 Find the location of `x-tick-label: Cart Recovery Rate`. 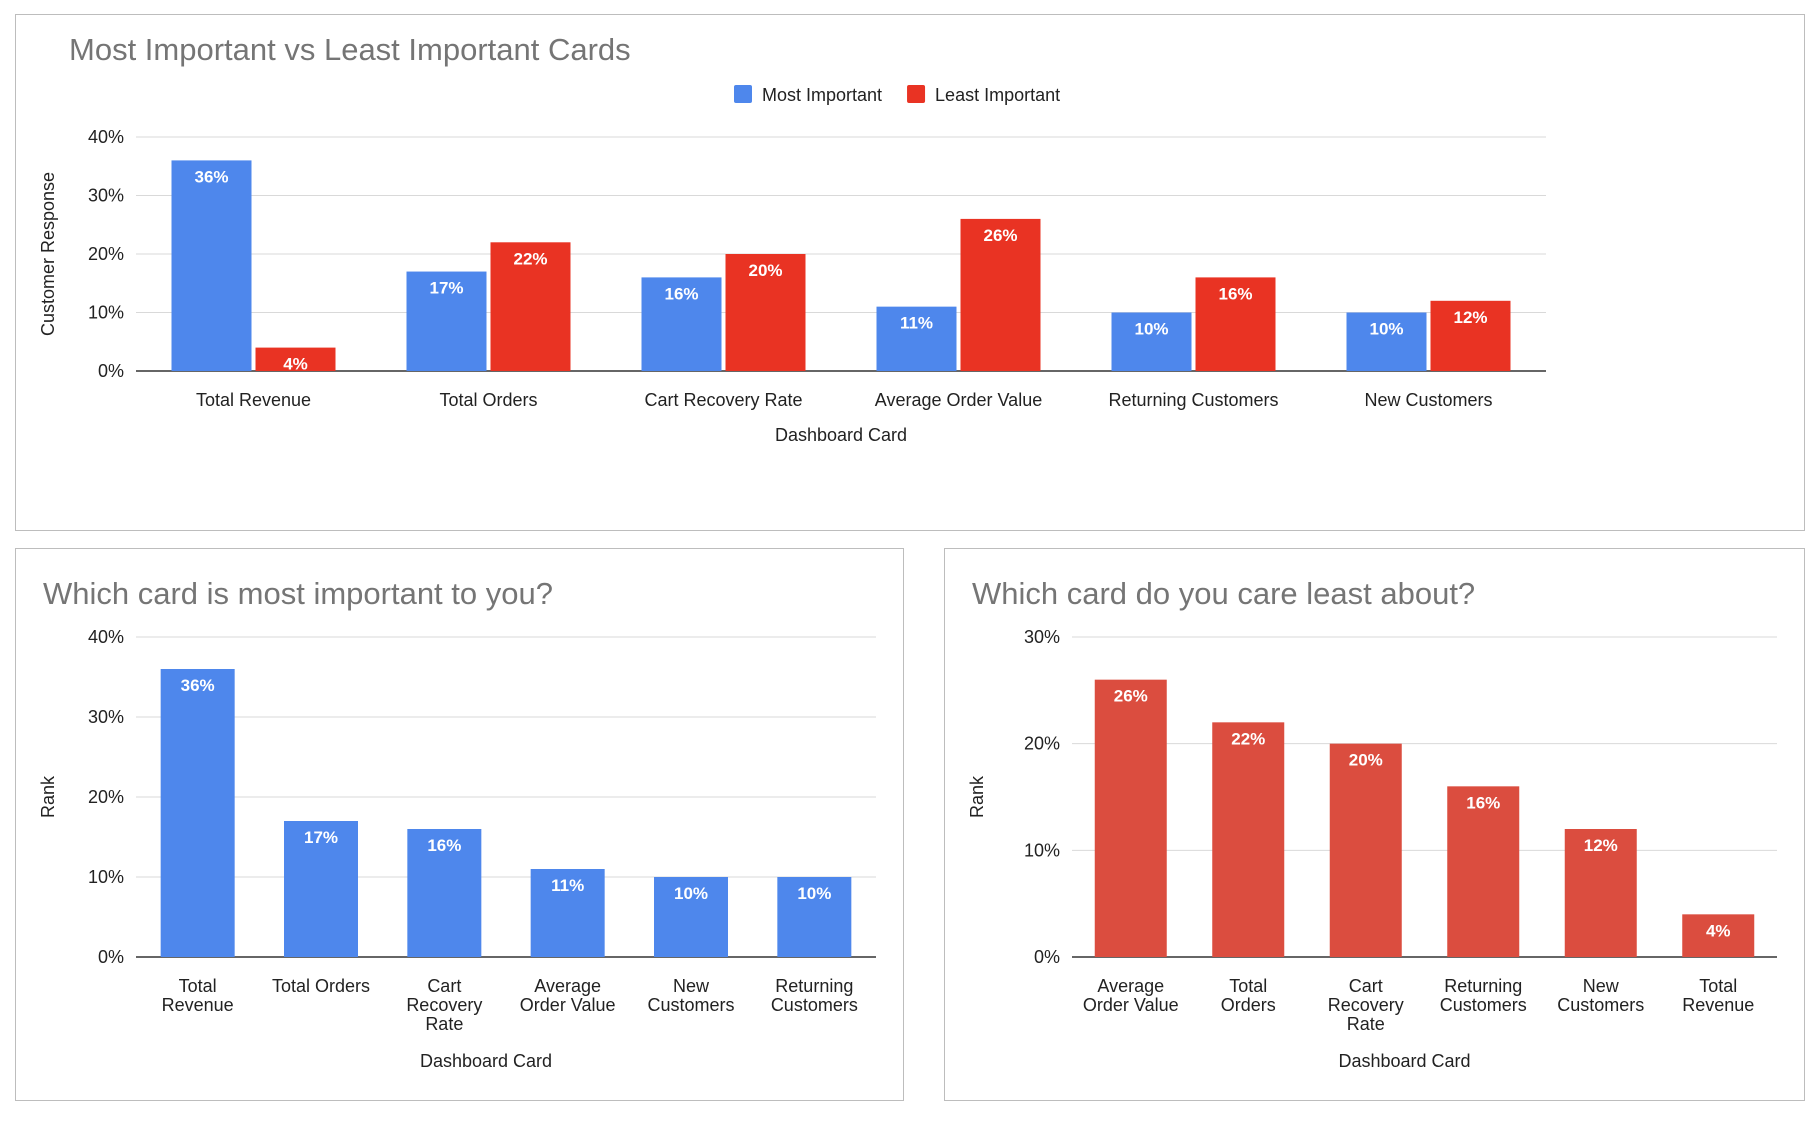

x-tick-label: Cart Recovery Rate is located at coordinates (723, 400).